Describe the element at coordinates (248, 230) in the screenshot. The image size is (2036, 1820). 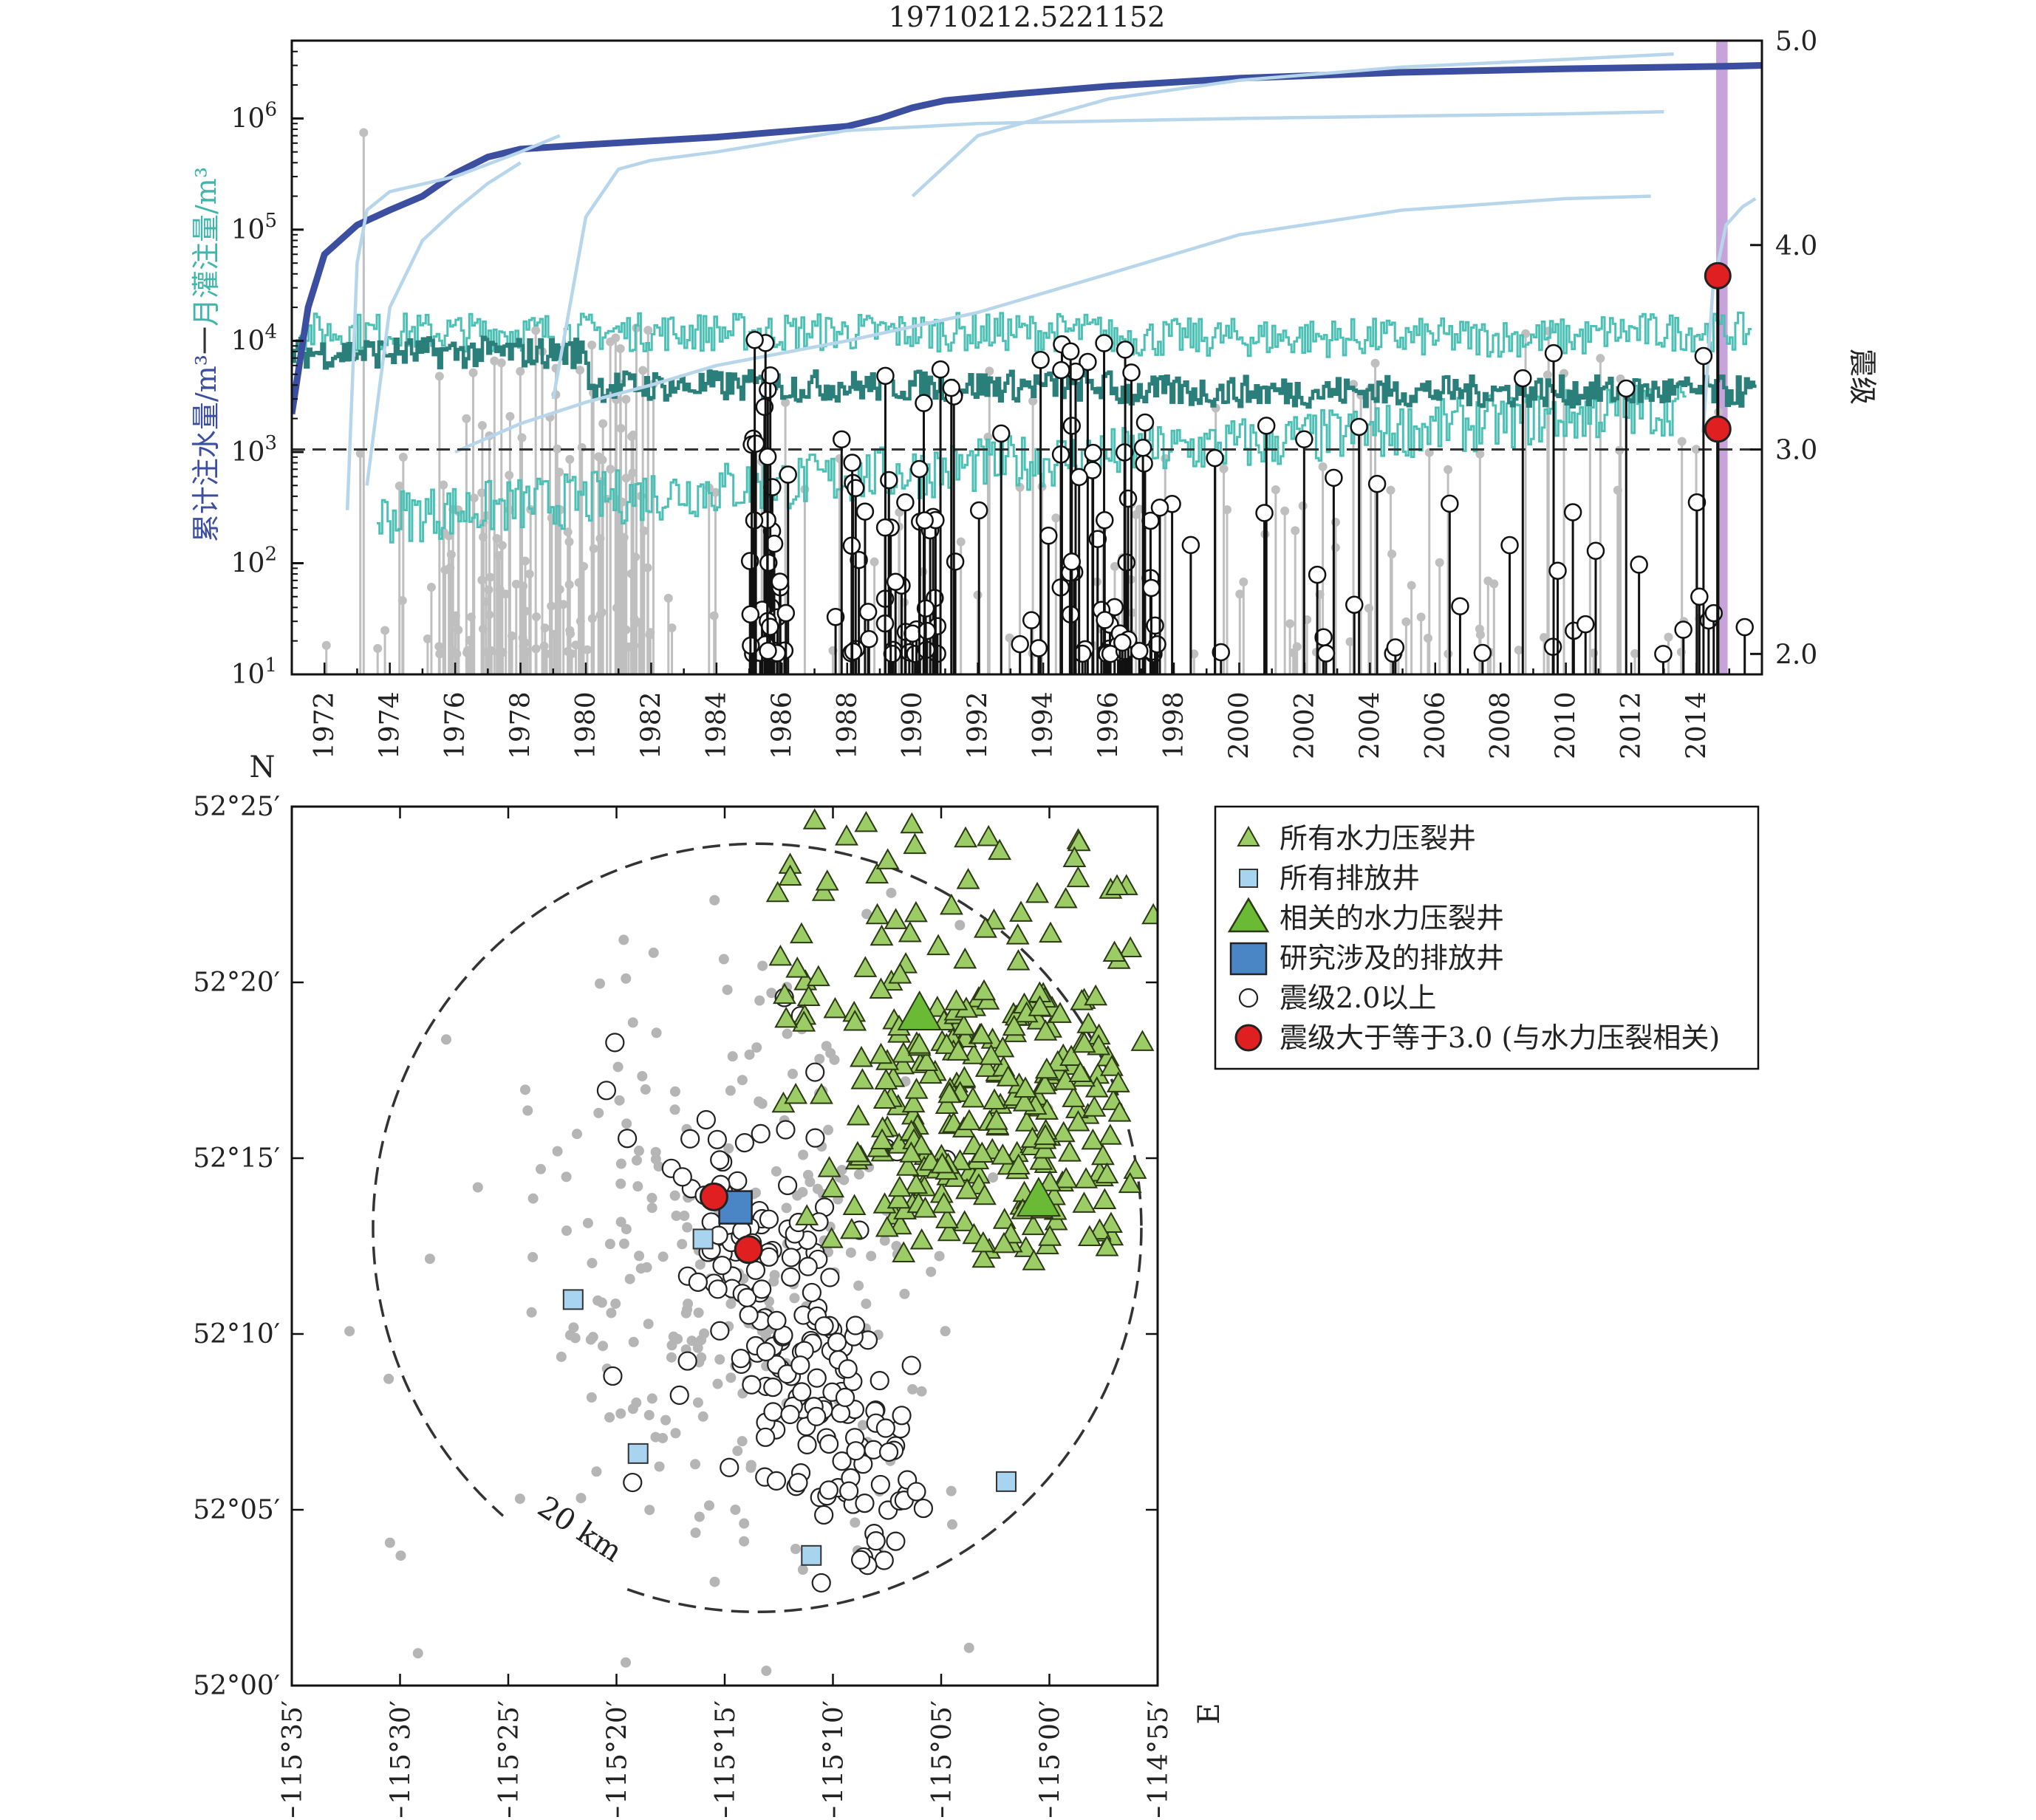
I see `y-tick-base: 10` at that location.